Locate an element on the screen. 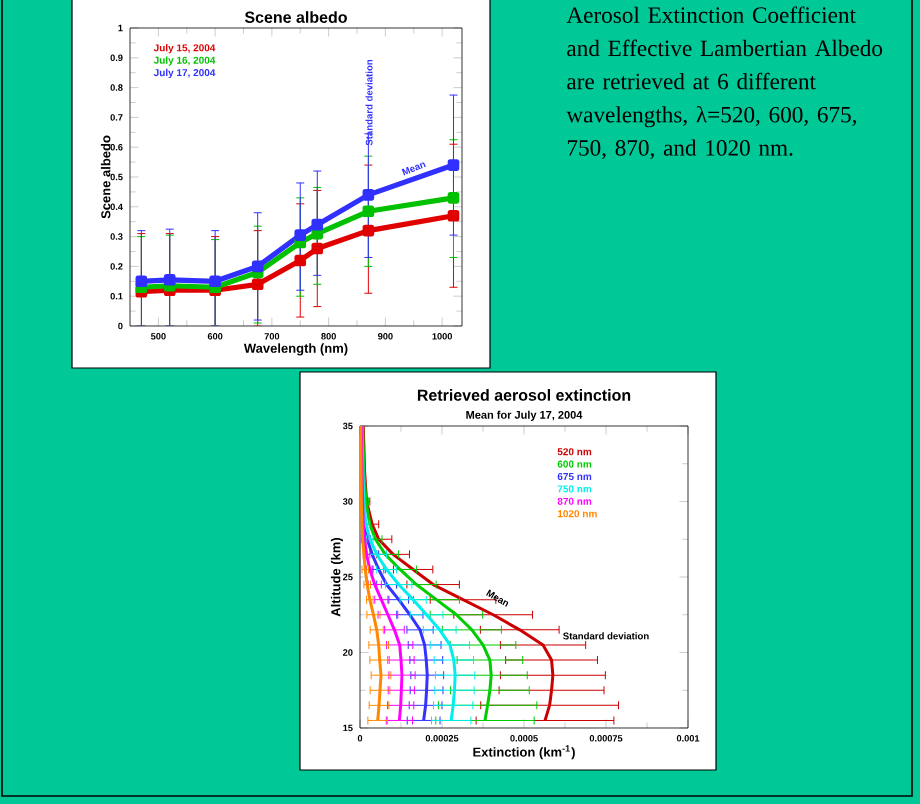  text: Aerosol Extinction Coefficient and Effective Lambertian Albedo are retrieved at 6 different wavelengths, λ=520, 600, 675, 750, 870, and 1020 nm. is located at coordinates (724, 83).